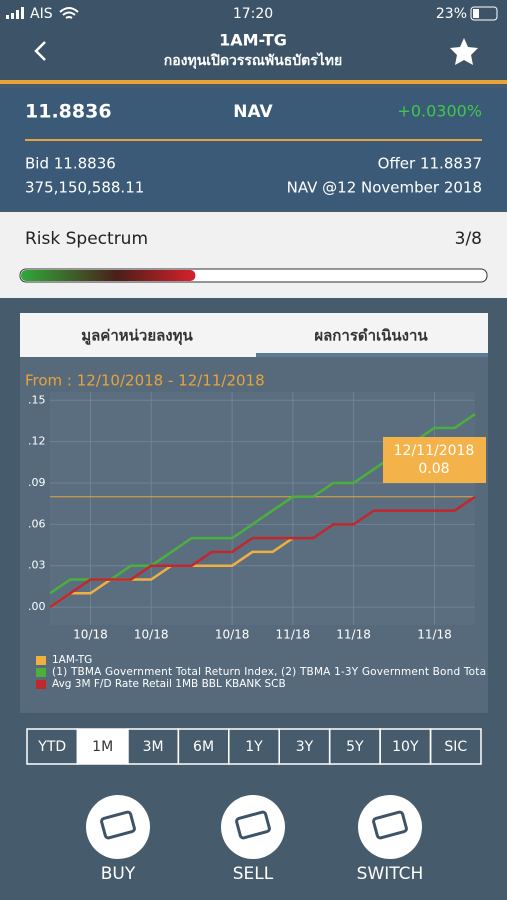  I want to click on y-tick-label: .03, so click(37, 565).